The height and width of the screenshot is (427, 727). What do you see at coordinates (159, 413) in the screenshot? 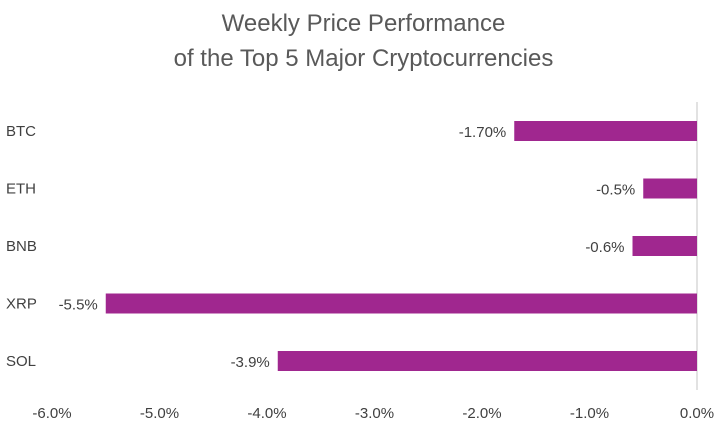
I see `x-tick-label: -5.0%` at bounding box center [159, 413].